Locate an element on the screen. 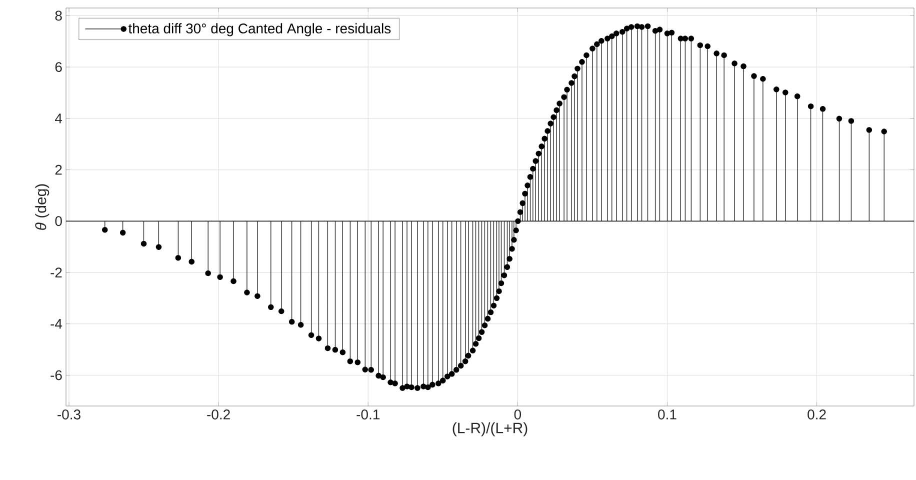 Image resolution: width=916 pixels, height=480 pixels. x-axis-title: (L-R)/(L+R) is located at coordinates (490, 429).